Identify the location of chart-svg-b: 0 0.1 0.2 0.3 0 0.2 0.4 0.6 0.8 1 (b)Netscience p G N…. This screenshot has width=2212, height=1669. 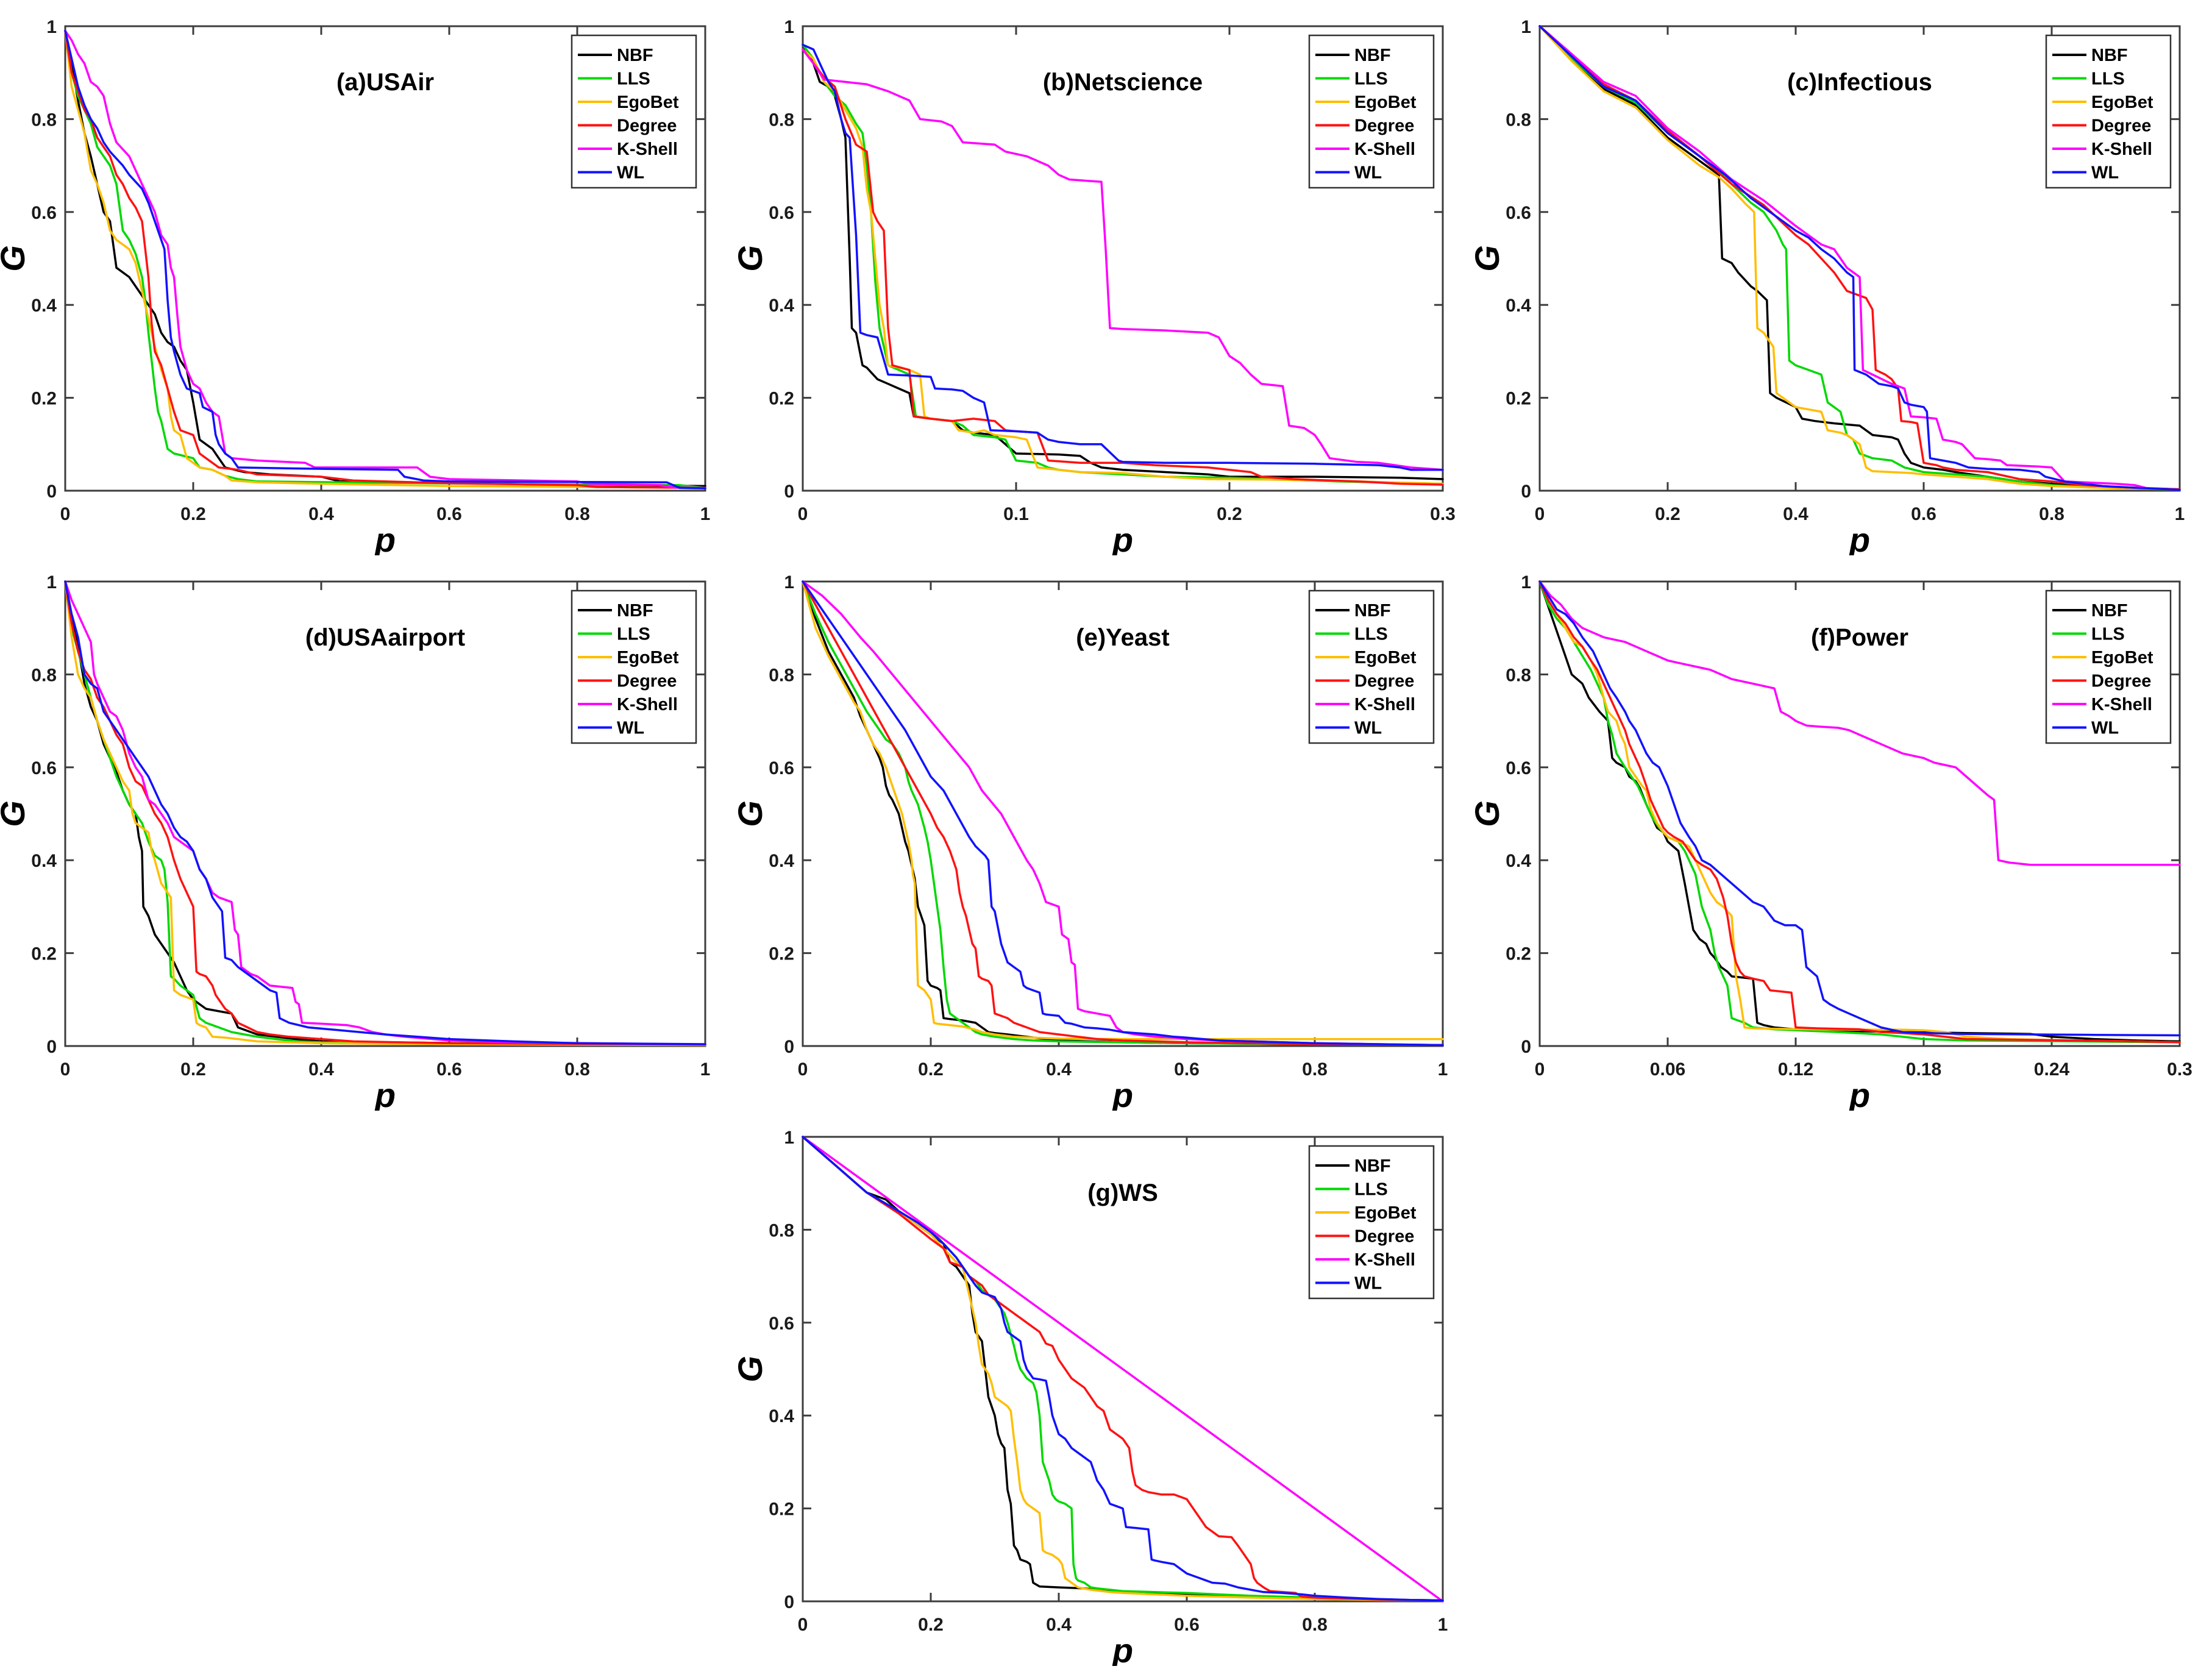
(1093, 288).